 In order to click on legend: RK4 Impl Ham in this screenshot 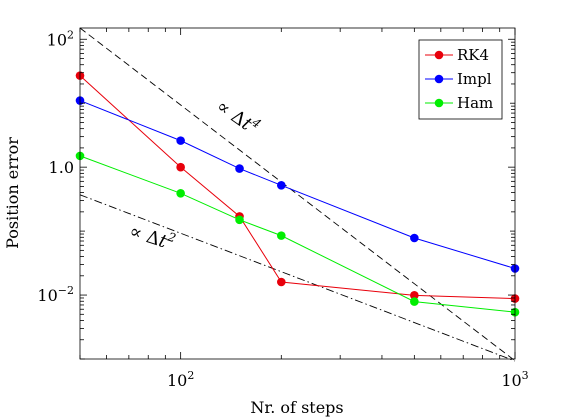, I will do `click(460, 79)`.